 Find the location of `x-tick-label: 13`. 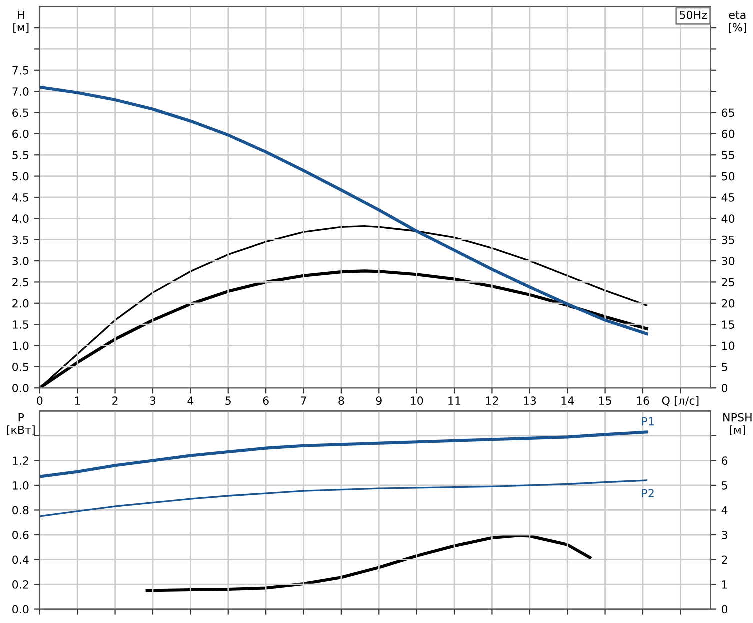

x-tick-label: 13 is located at coordinates (530, 401).